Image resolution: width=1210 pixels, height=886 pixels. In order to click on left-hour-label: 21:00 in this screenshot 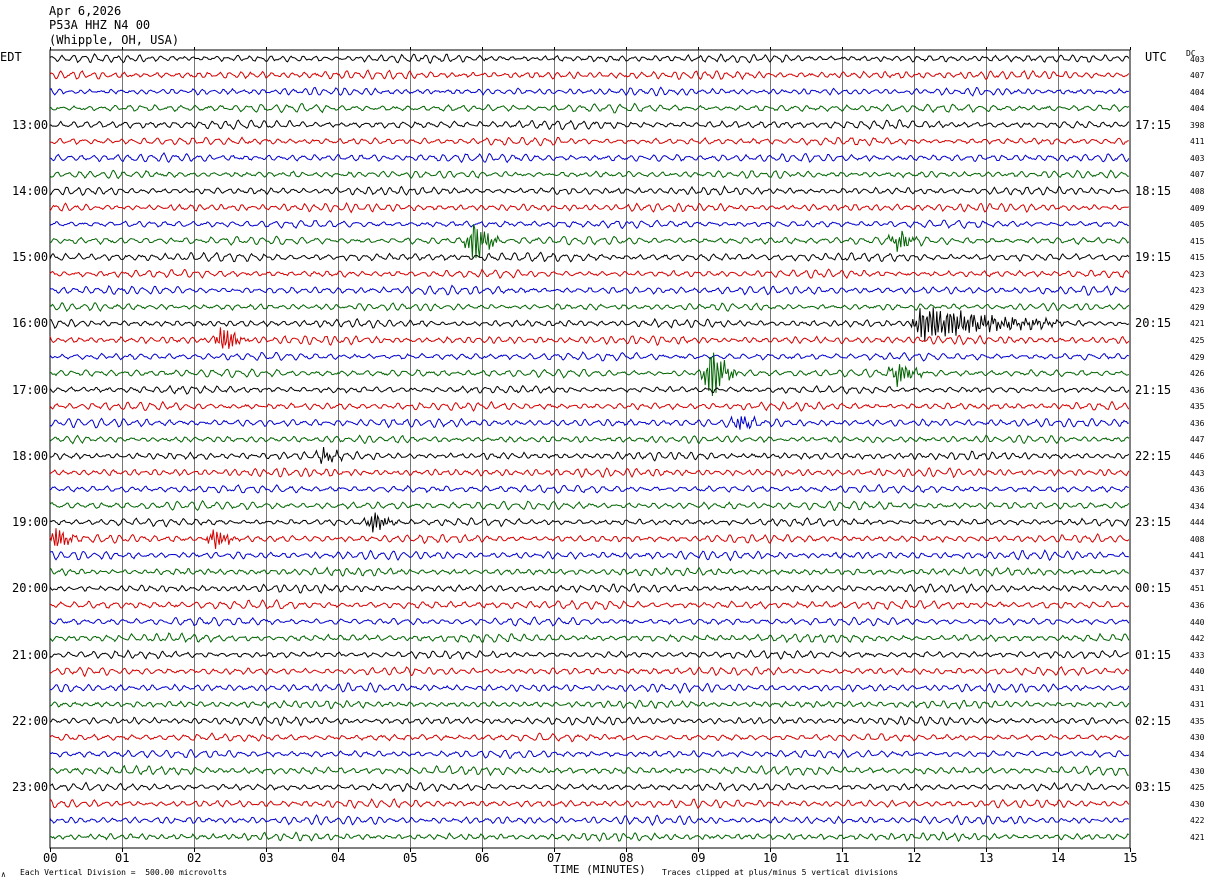, I will do `click(30, 654)`.